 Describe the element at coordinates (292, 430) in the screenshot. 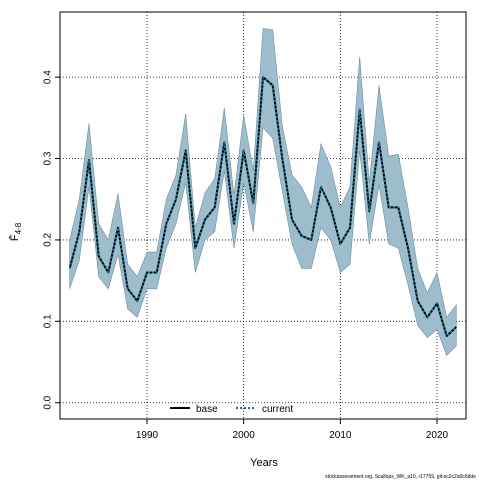

I see `x-axis: 1990 2000 2010 2020` at that location.